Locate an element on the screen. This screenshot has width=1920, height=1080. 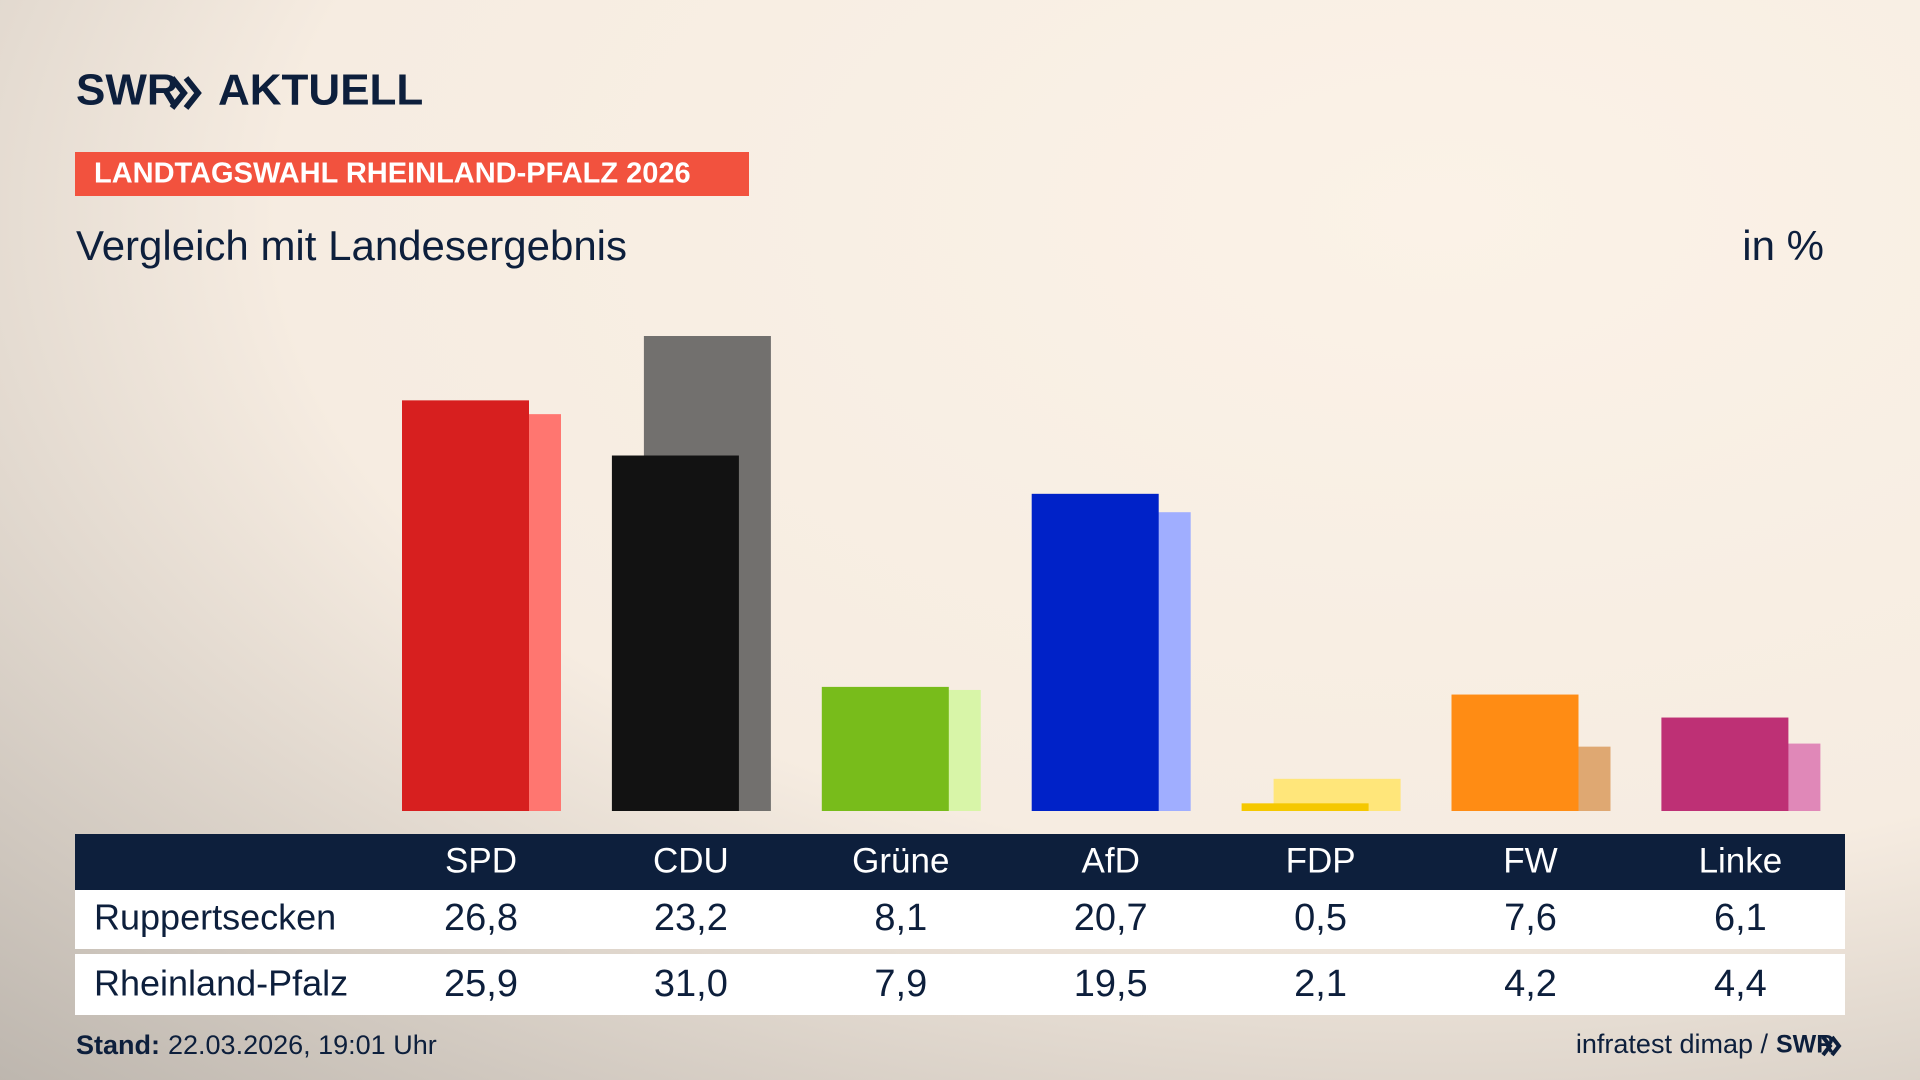
column-header: CDU is located at coordinates (691, 860).